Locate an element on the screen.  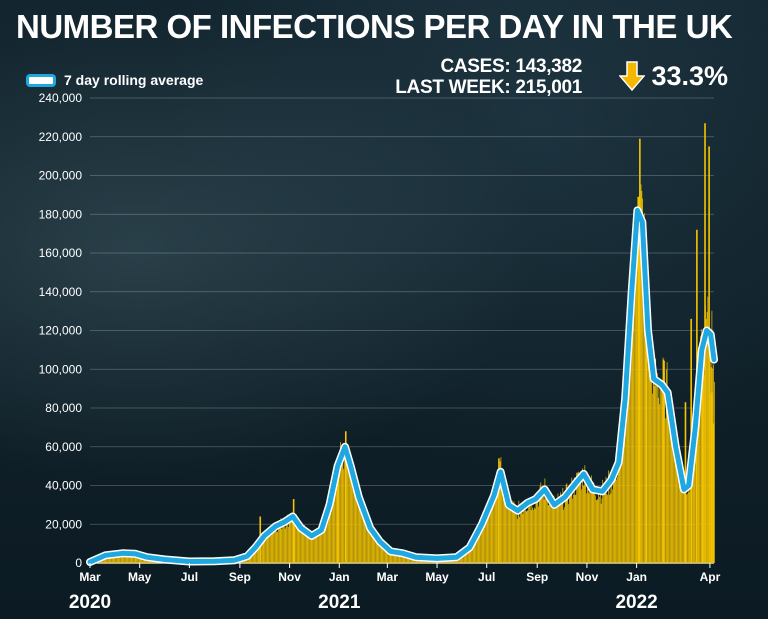
x-tick-label: Sep is located at coordinates (537, 577).